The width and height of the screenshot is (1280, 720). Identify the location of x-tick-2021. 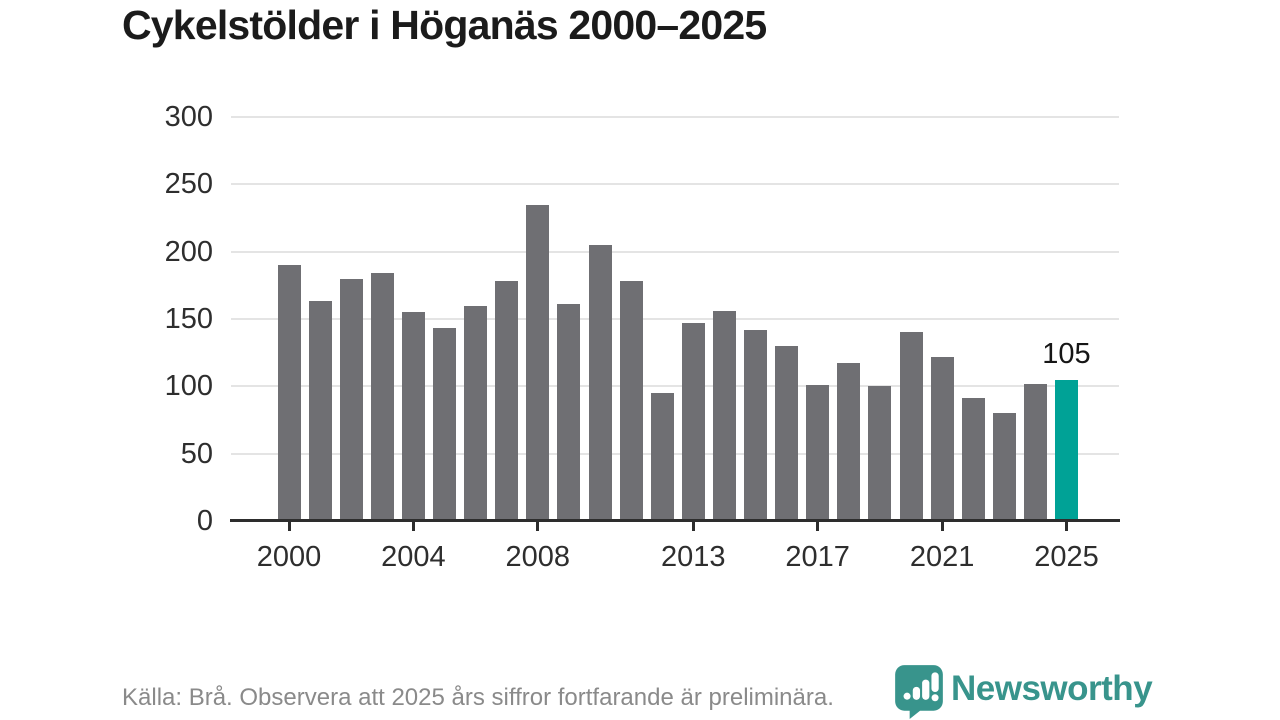
(942, 526).